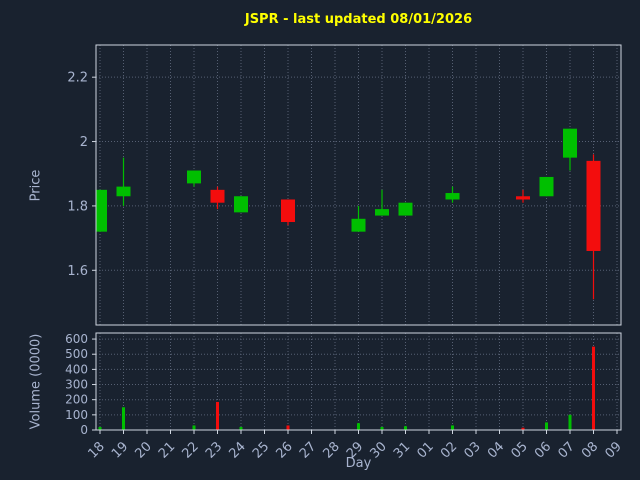 The height and width of the screenshot is (480, 640). What do you see at coordinates (76, 339) in the screenshot?
I see `volume-tick-label: 600` at bounding box center [76, 339].